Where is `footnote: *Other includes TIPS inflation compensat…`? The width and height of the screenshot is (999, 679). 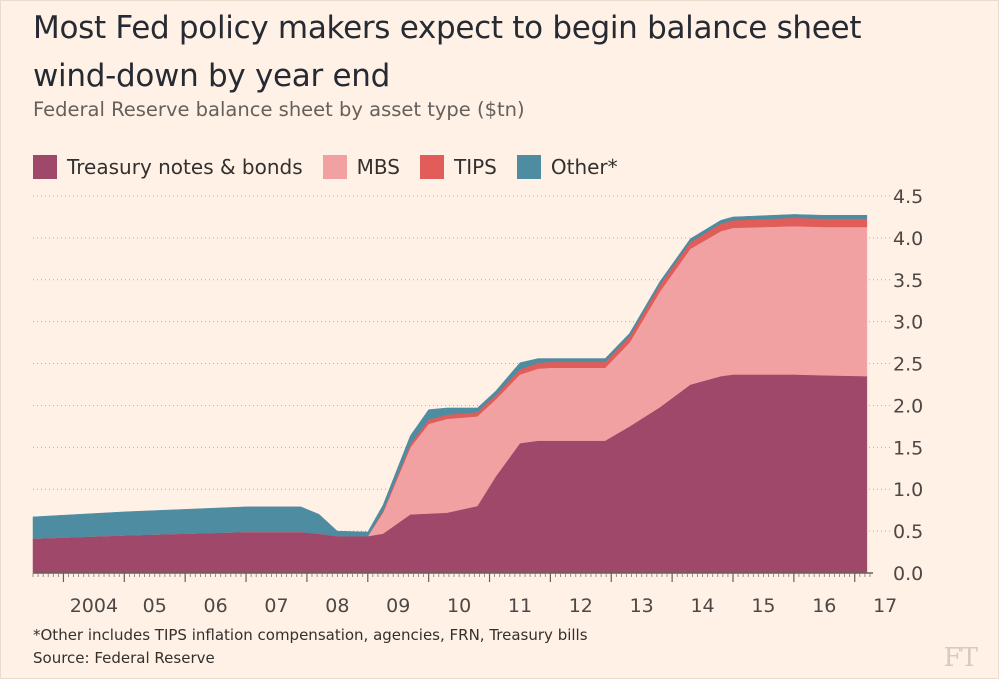 footnote: *Other includes TIPS inflation compensat… is located at coordinates (310, 635).